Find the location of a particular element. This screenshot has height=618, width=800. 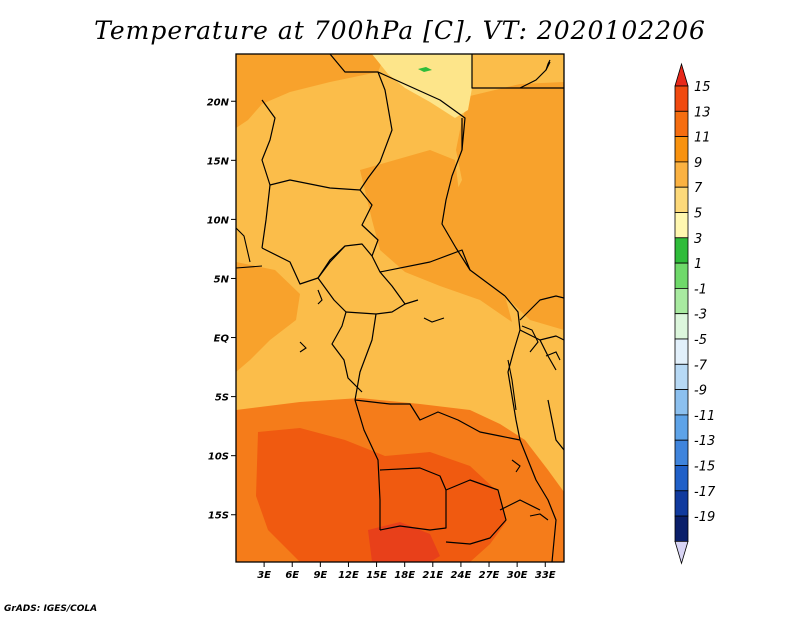

temperature-field-east is located at coordinates (502, 206).